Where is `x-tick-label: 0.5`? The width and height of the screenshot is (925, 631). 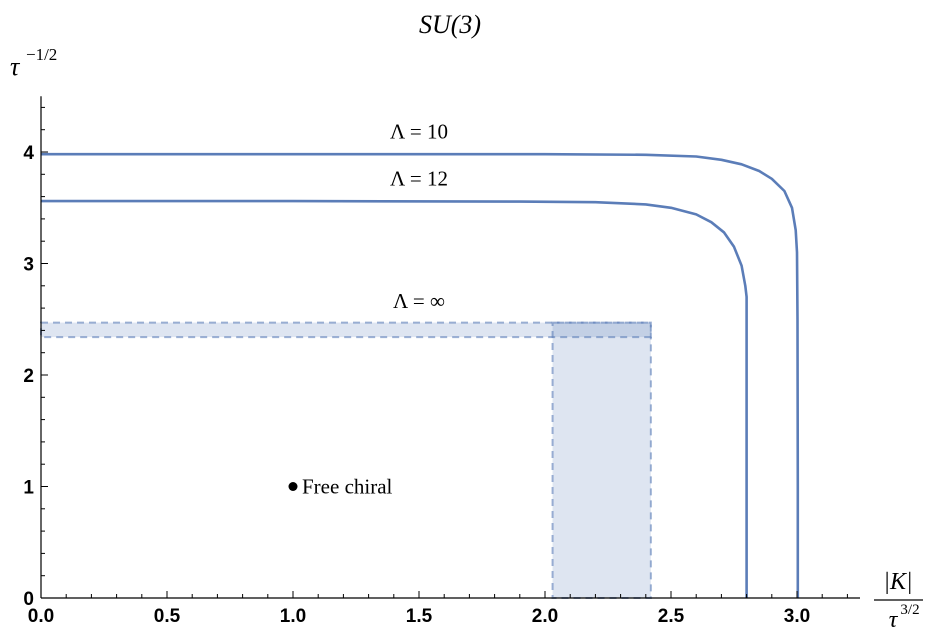 x-tick-label: 0.5 is located at coordinates (167, 616).